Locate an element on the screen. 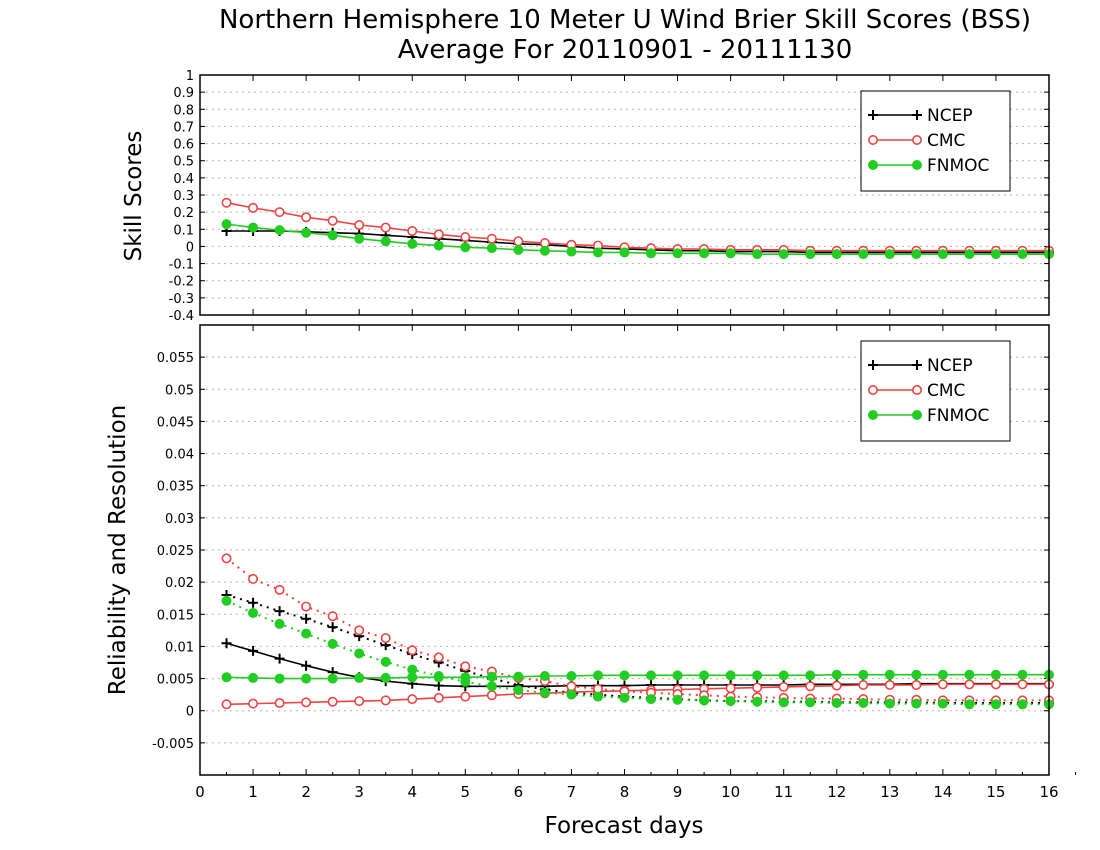 Image resolution: width=1100 pixels, height=850 pixels. y-tick-label: 0.8 is located at coordinates (183, 110).